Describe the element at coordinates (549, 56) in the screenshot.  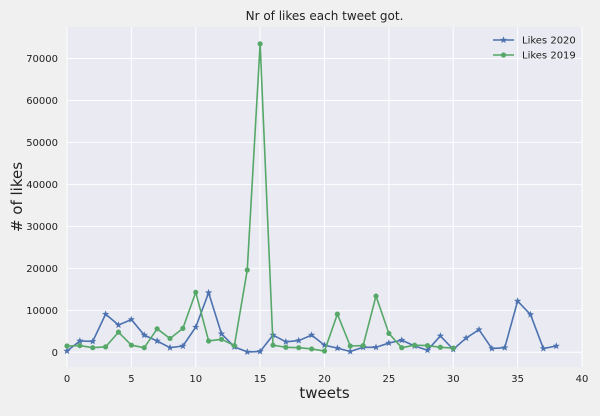
I see `legend-label: Likes 2019` at that location.